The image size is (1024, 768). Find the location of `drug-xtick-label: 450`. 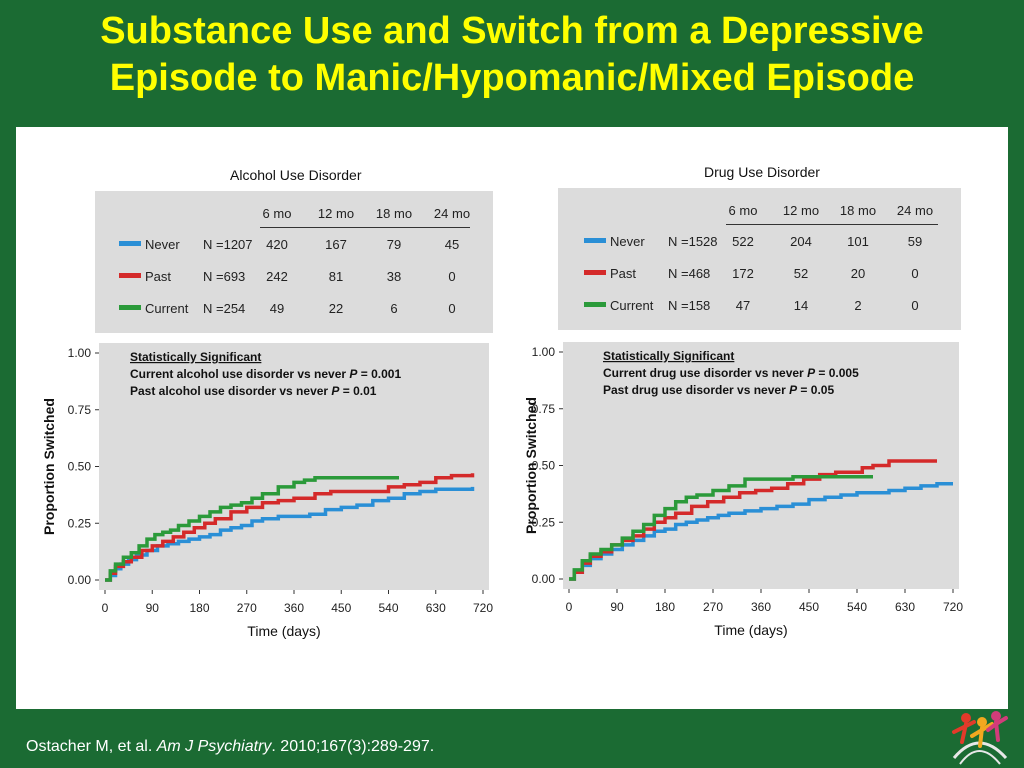

drug-xtick-label: 450 is located at coordinates (809, 607).